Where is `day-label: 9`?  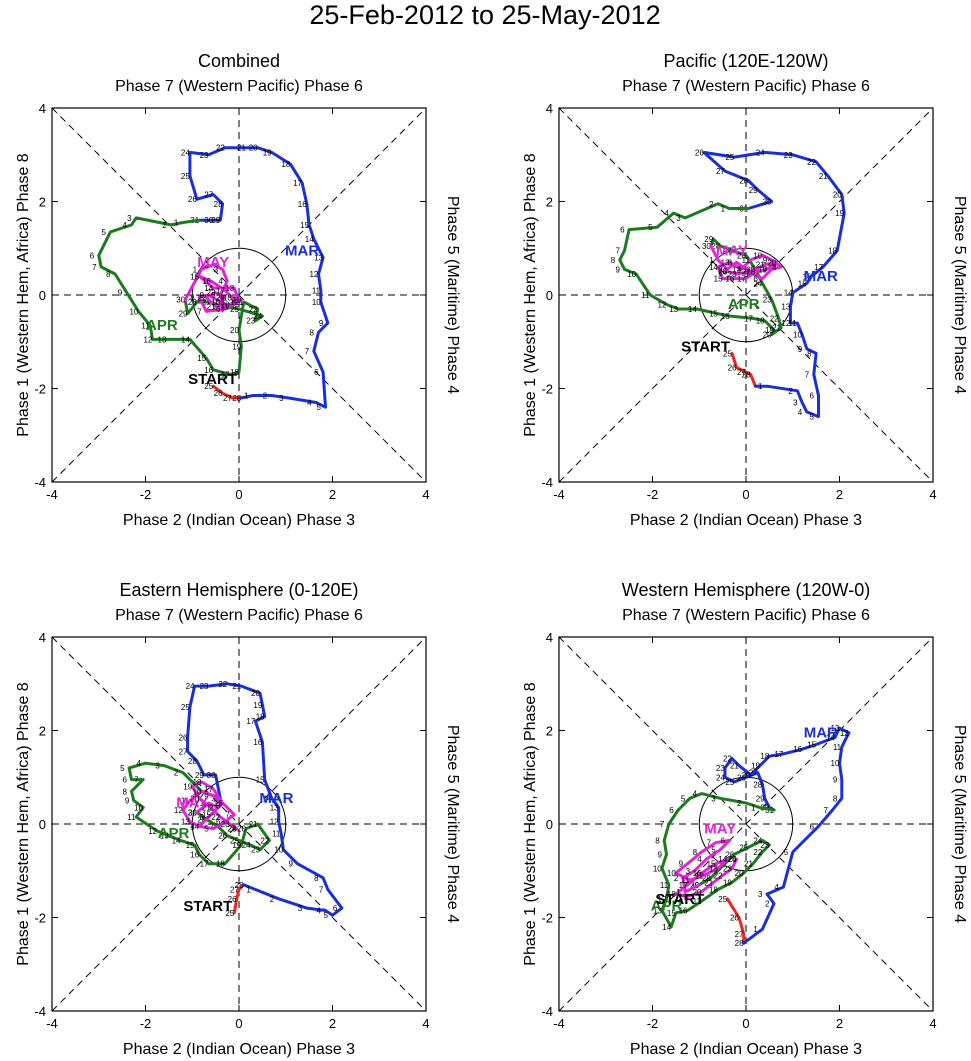
day-label: 9 is located at coordinates (202, 295).